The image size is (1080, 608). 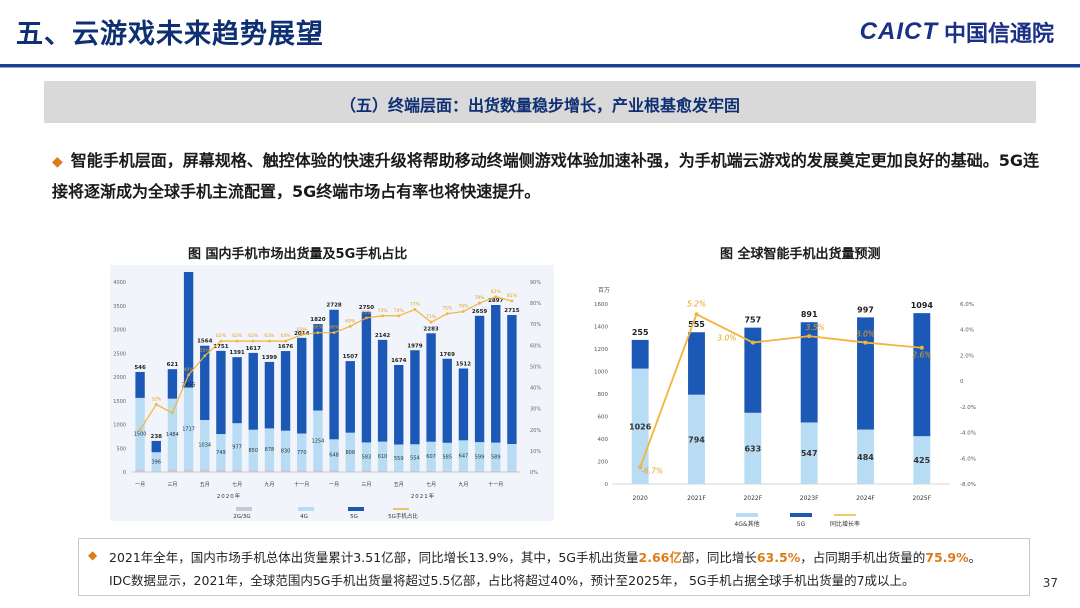 What do you see at coordinates (726, 338) in the screenshot?
I see `growth-label: 3.0%` at bounding box center [726, 338].